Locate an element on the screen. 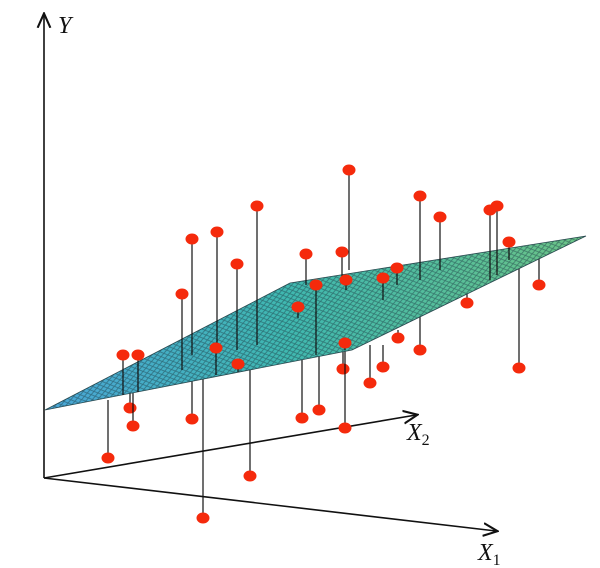  x1-axis is located at coordinates (269, 504).